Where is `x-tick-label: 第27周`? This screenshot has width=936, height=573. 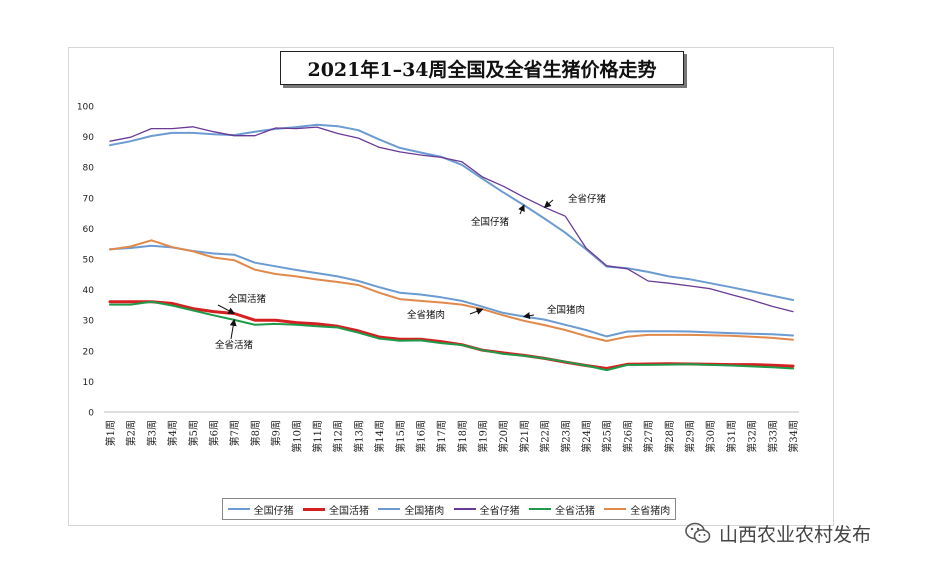
x-tick-label: 第27周 is located at coordinates (648, 436).